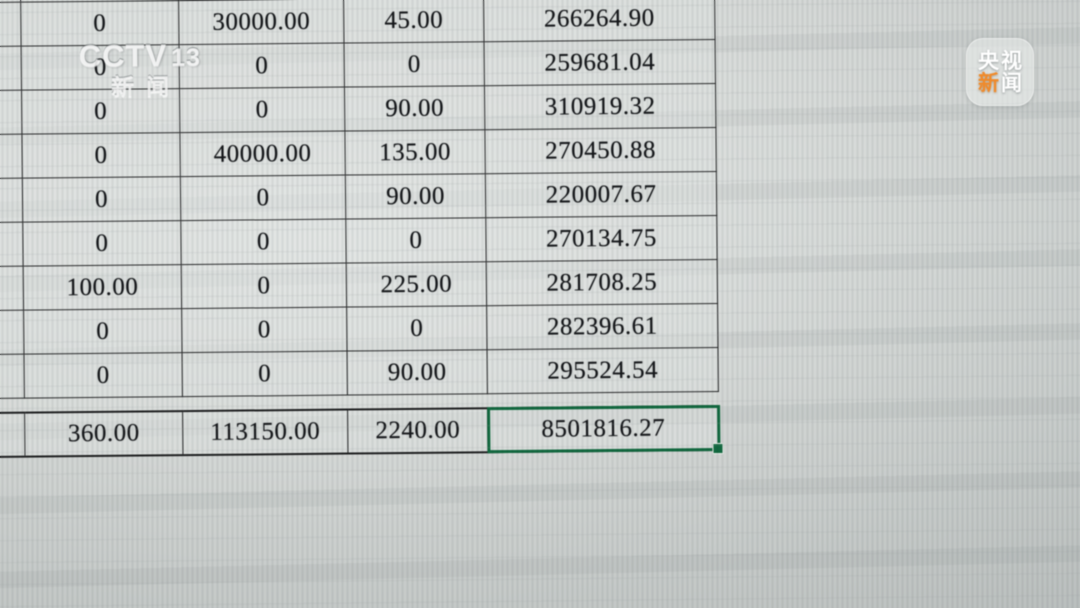 The height and width of the screenshot is (608, 1080). I want to click on cell-d: 282396.61, so click(602, 326).